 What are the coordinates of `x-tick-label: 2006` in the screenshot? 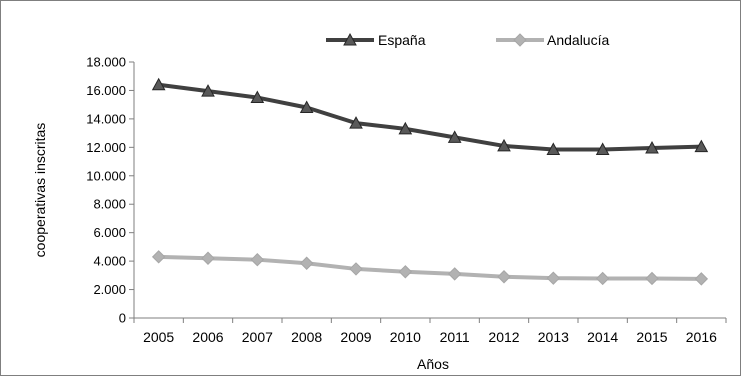 It's located at (207, 337).